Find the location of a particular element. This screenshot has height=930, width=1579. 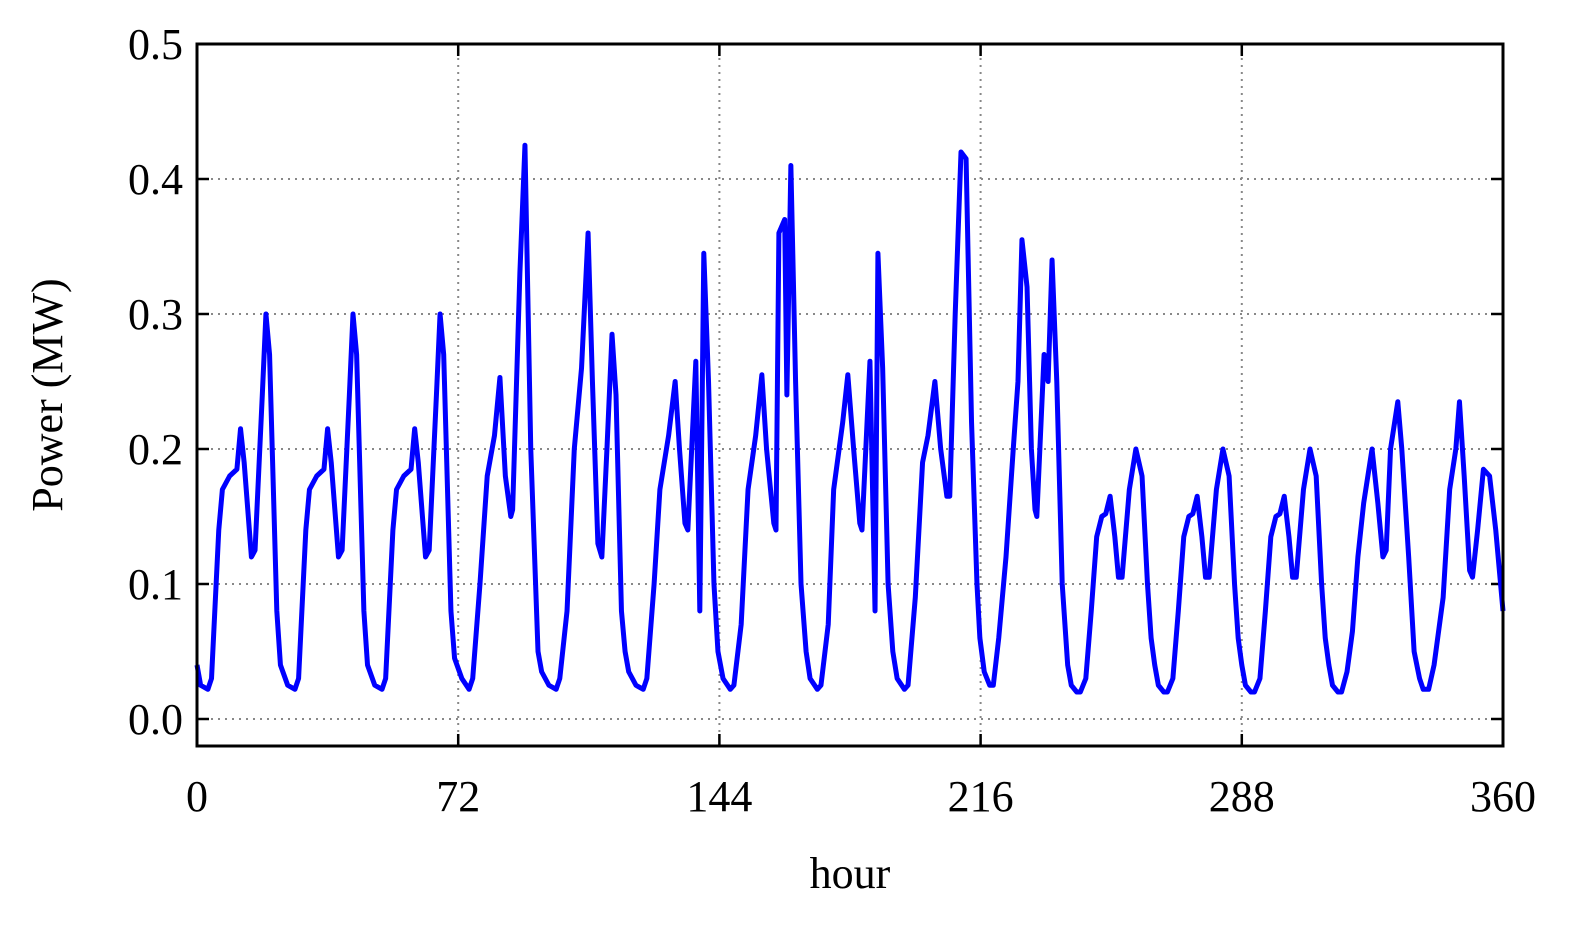

x-tick-label: 0 is located at coordinates (197, 796).